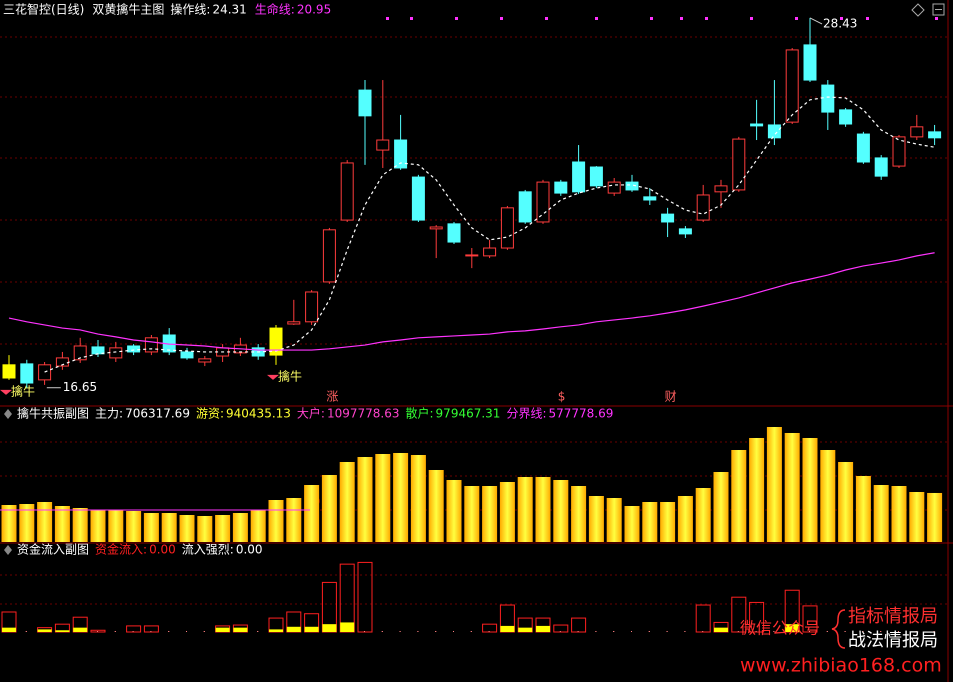 The width and height of the screenshot is (953, 682). What do you see at coordinates (275, 9) in the screenshot?
I see `legend-label: 生命线:` at bounding box center [275, 9].